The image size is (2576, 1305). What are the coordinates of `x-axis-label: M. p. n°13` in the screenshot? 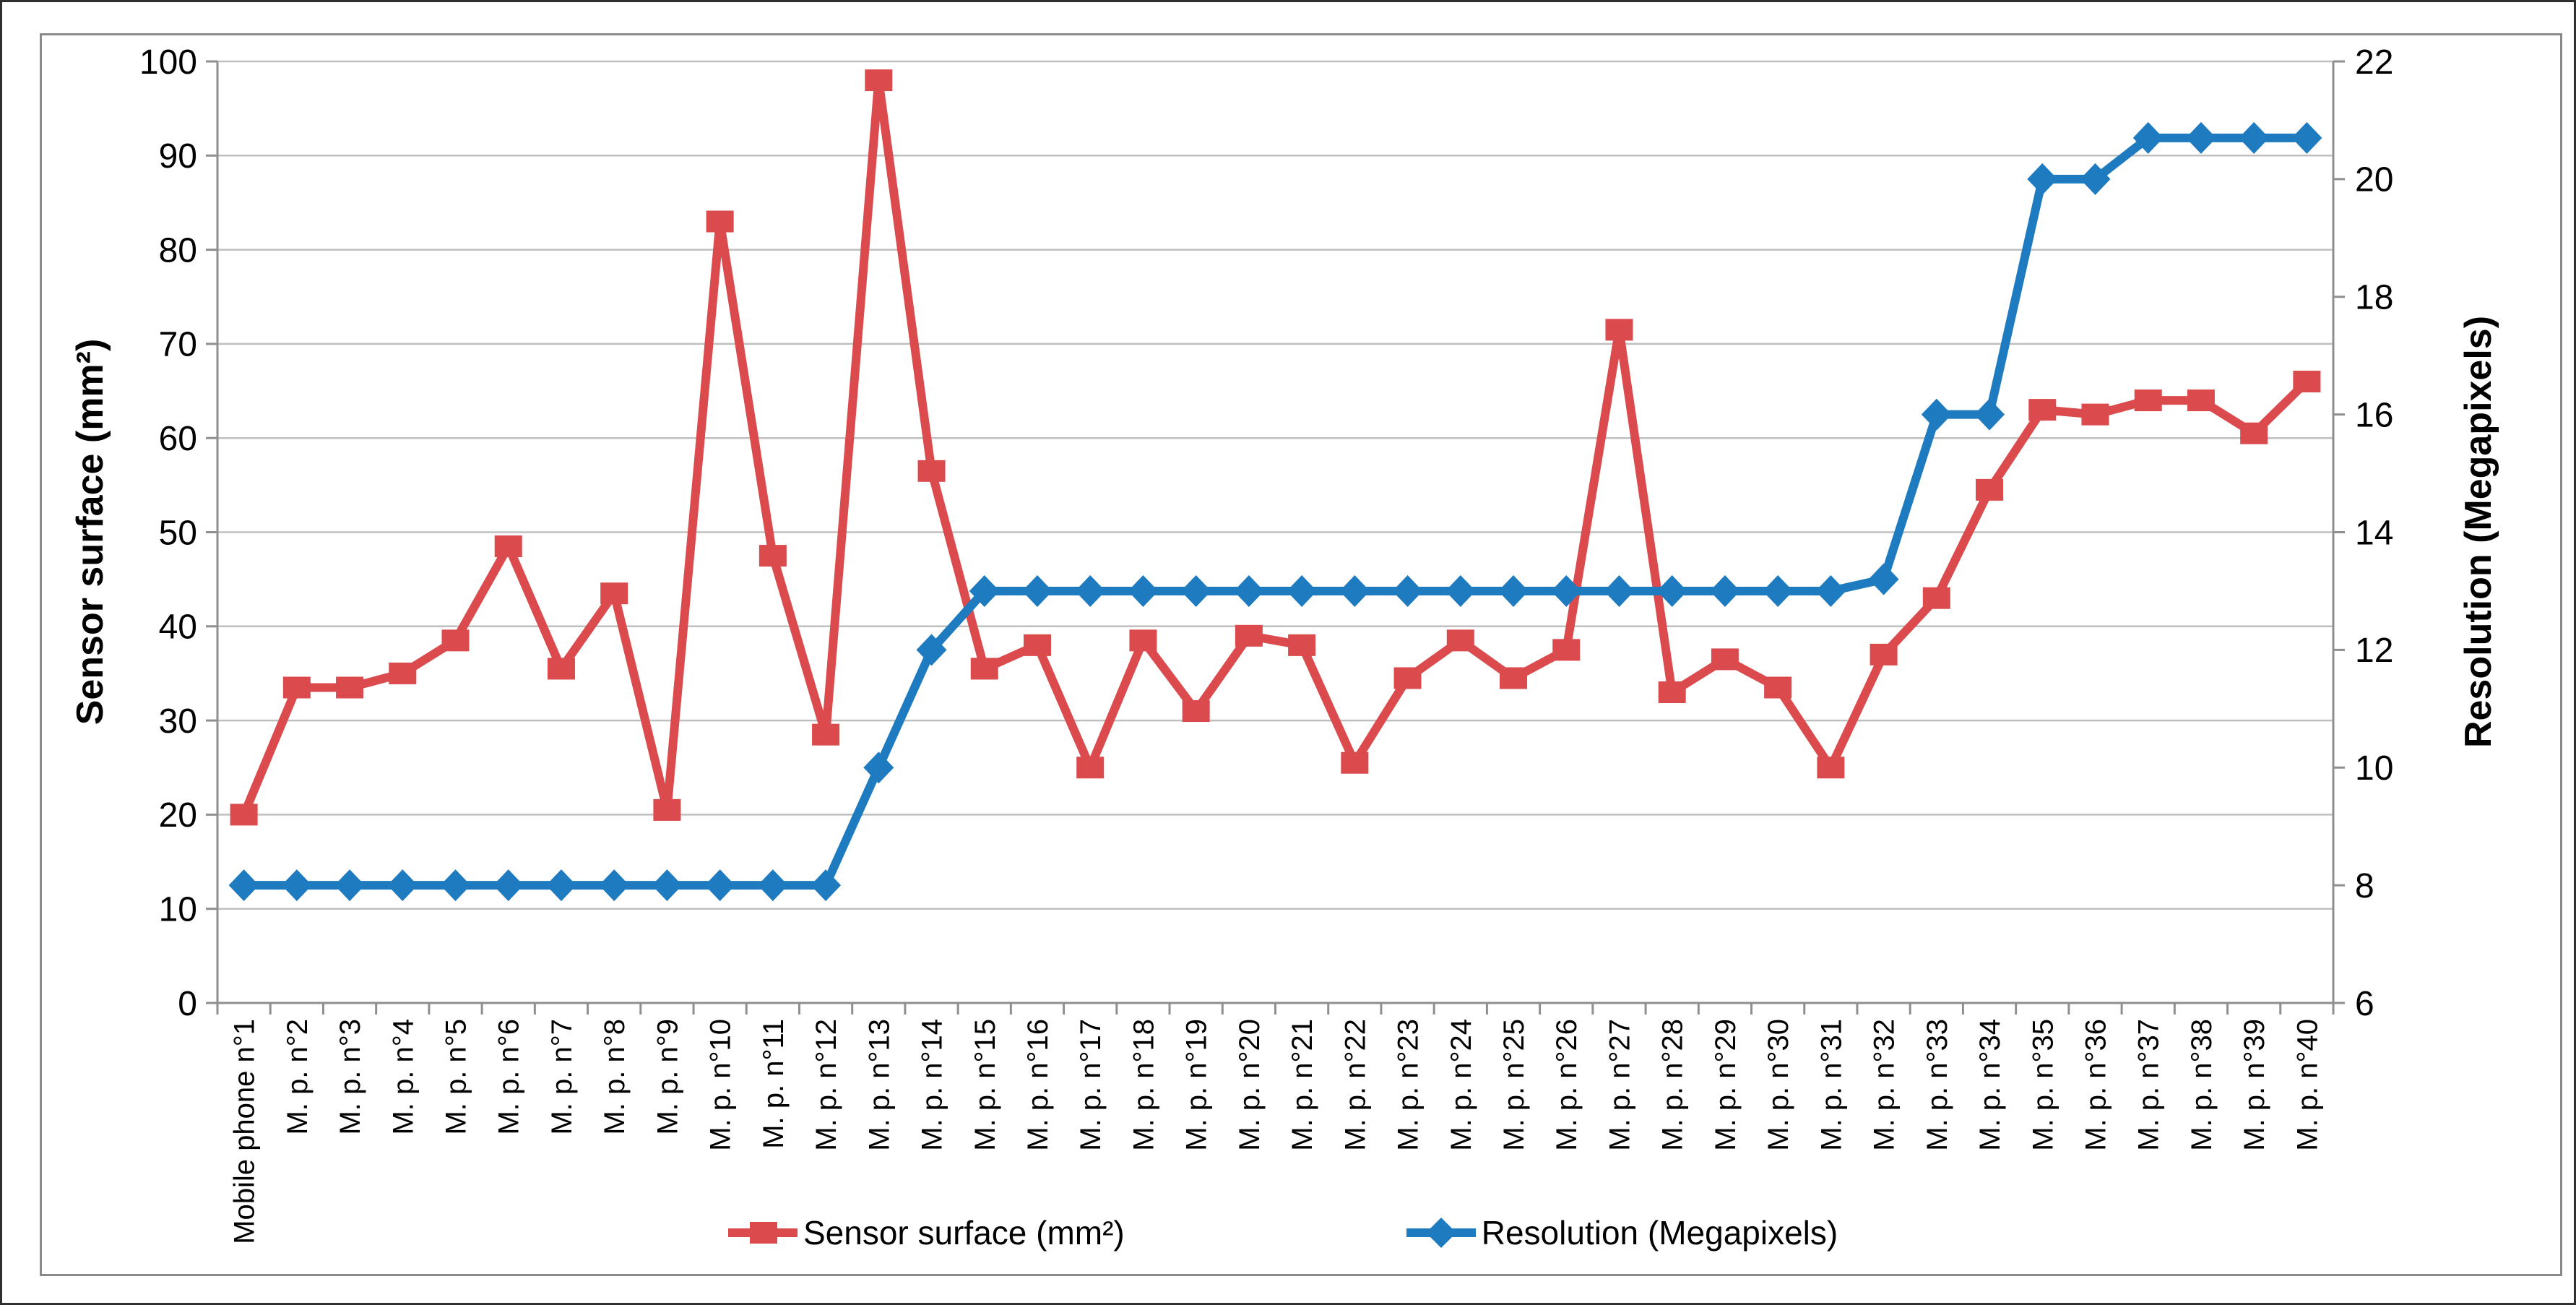 It's located at (879, 1085).